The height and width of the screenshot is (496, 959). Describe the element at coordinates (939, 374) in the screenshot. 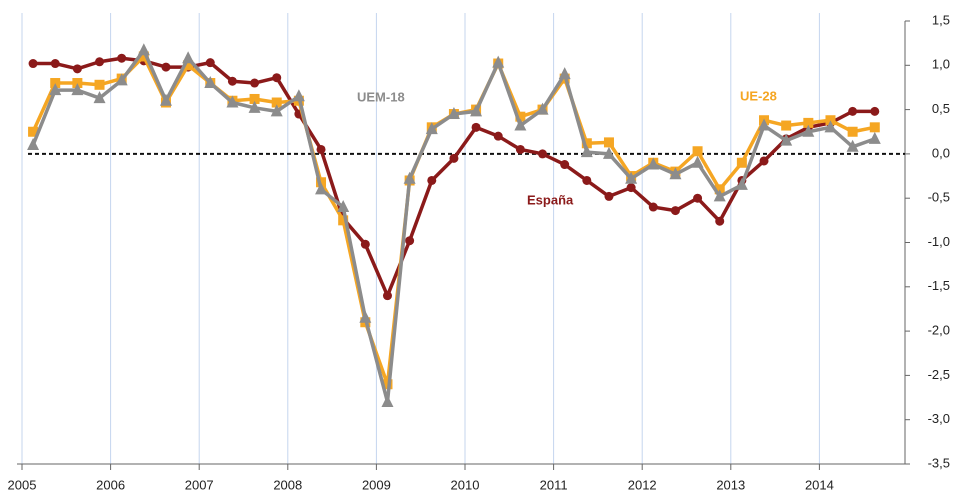

I see `y-tick-label: -2,5` at that location.